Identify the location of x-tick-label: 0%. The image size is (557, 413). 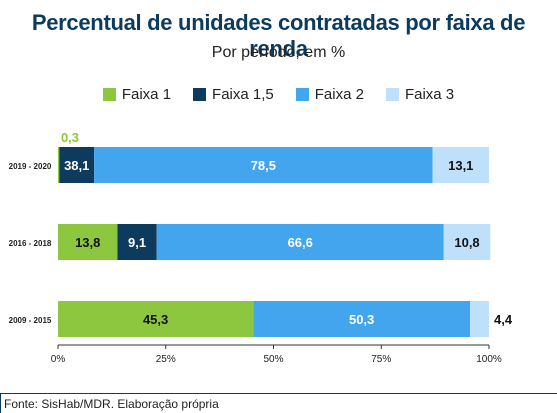
(58, 359).